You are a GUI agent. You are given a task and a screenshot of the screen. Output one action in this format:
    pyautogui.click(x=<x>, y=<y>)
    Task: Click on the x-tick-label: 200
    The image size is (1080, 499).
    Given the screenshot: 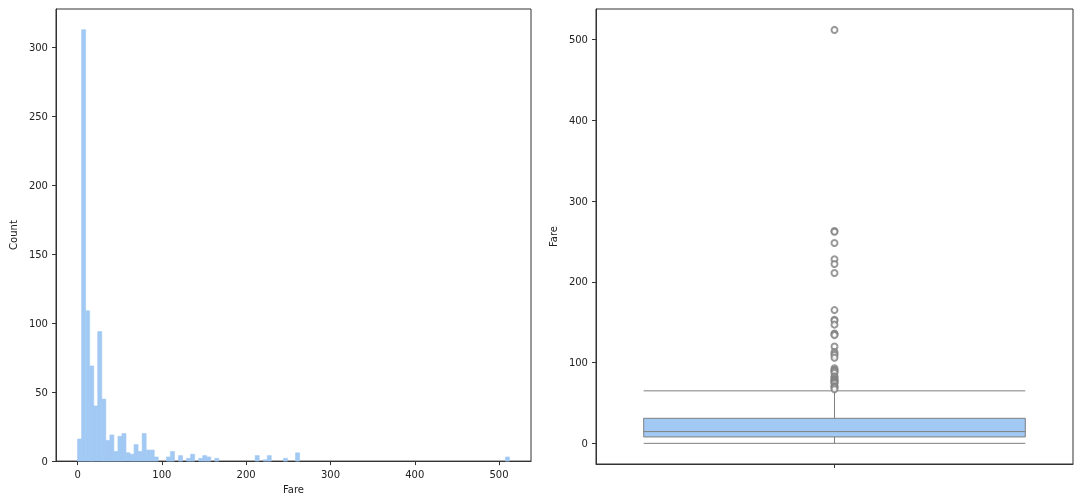 What is the action you would take?
    pyautogui.click(x=246, y=474)
    